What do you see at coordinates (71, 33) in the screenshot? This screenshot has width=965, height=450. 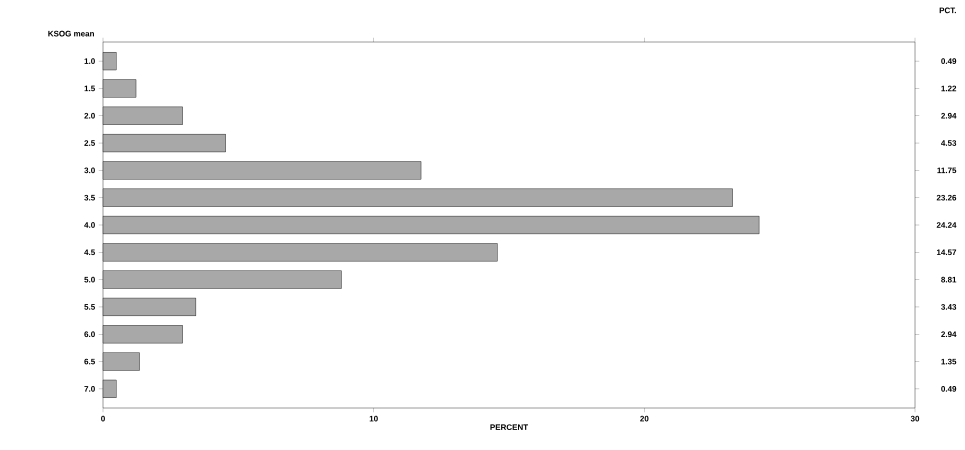 I see `y-axis-title: KSOG mean` at bounding box center [71, 33].